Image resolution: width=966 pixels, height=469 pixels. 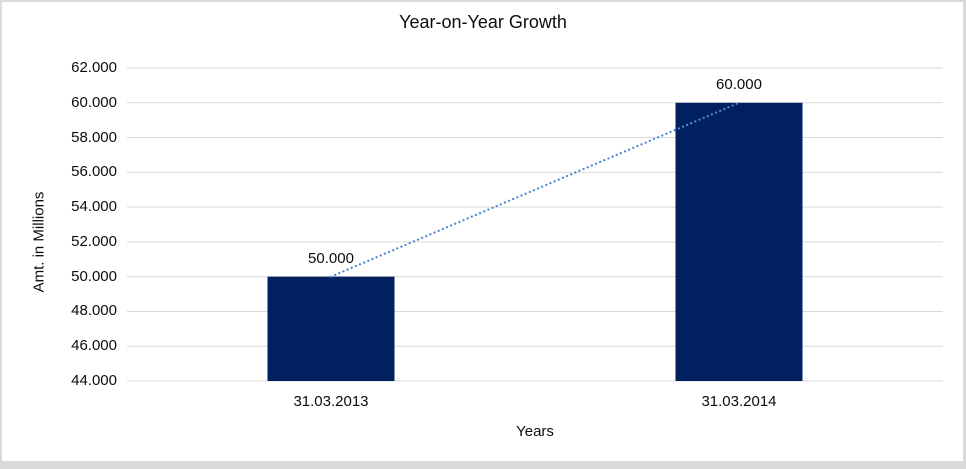 What do you see at coordinates (94, 311) in the screenshot?
I see `y-tick-label: 48.000` at bounding box center [94, 311].